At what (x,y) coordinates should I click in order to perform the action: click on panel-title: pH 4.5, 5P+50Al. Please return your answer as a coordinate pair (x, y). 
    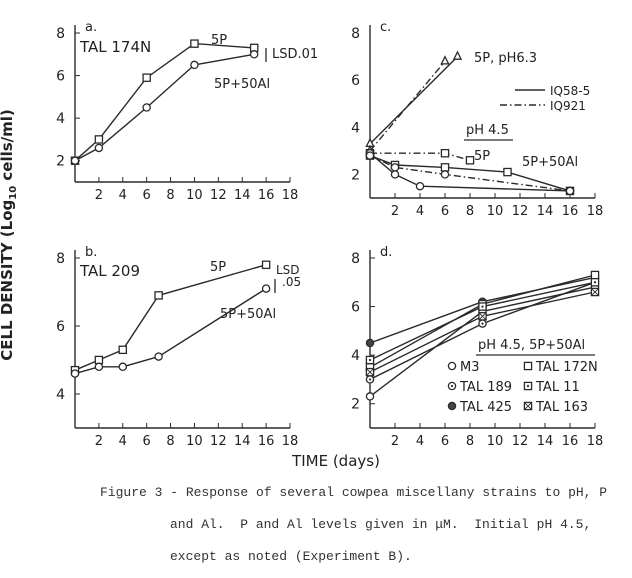
    Looking at the image, I should click on (531, 345).